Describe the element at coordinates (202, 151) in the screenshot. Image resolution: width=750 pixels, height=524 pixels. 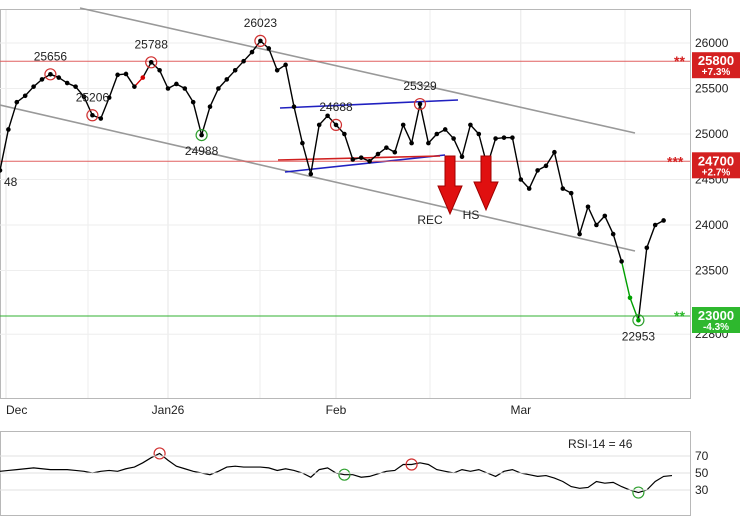
I see `pivot-label: 24988` at that location.